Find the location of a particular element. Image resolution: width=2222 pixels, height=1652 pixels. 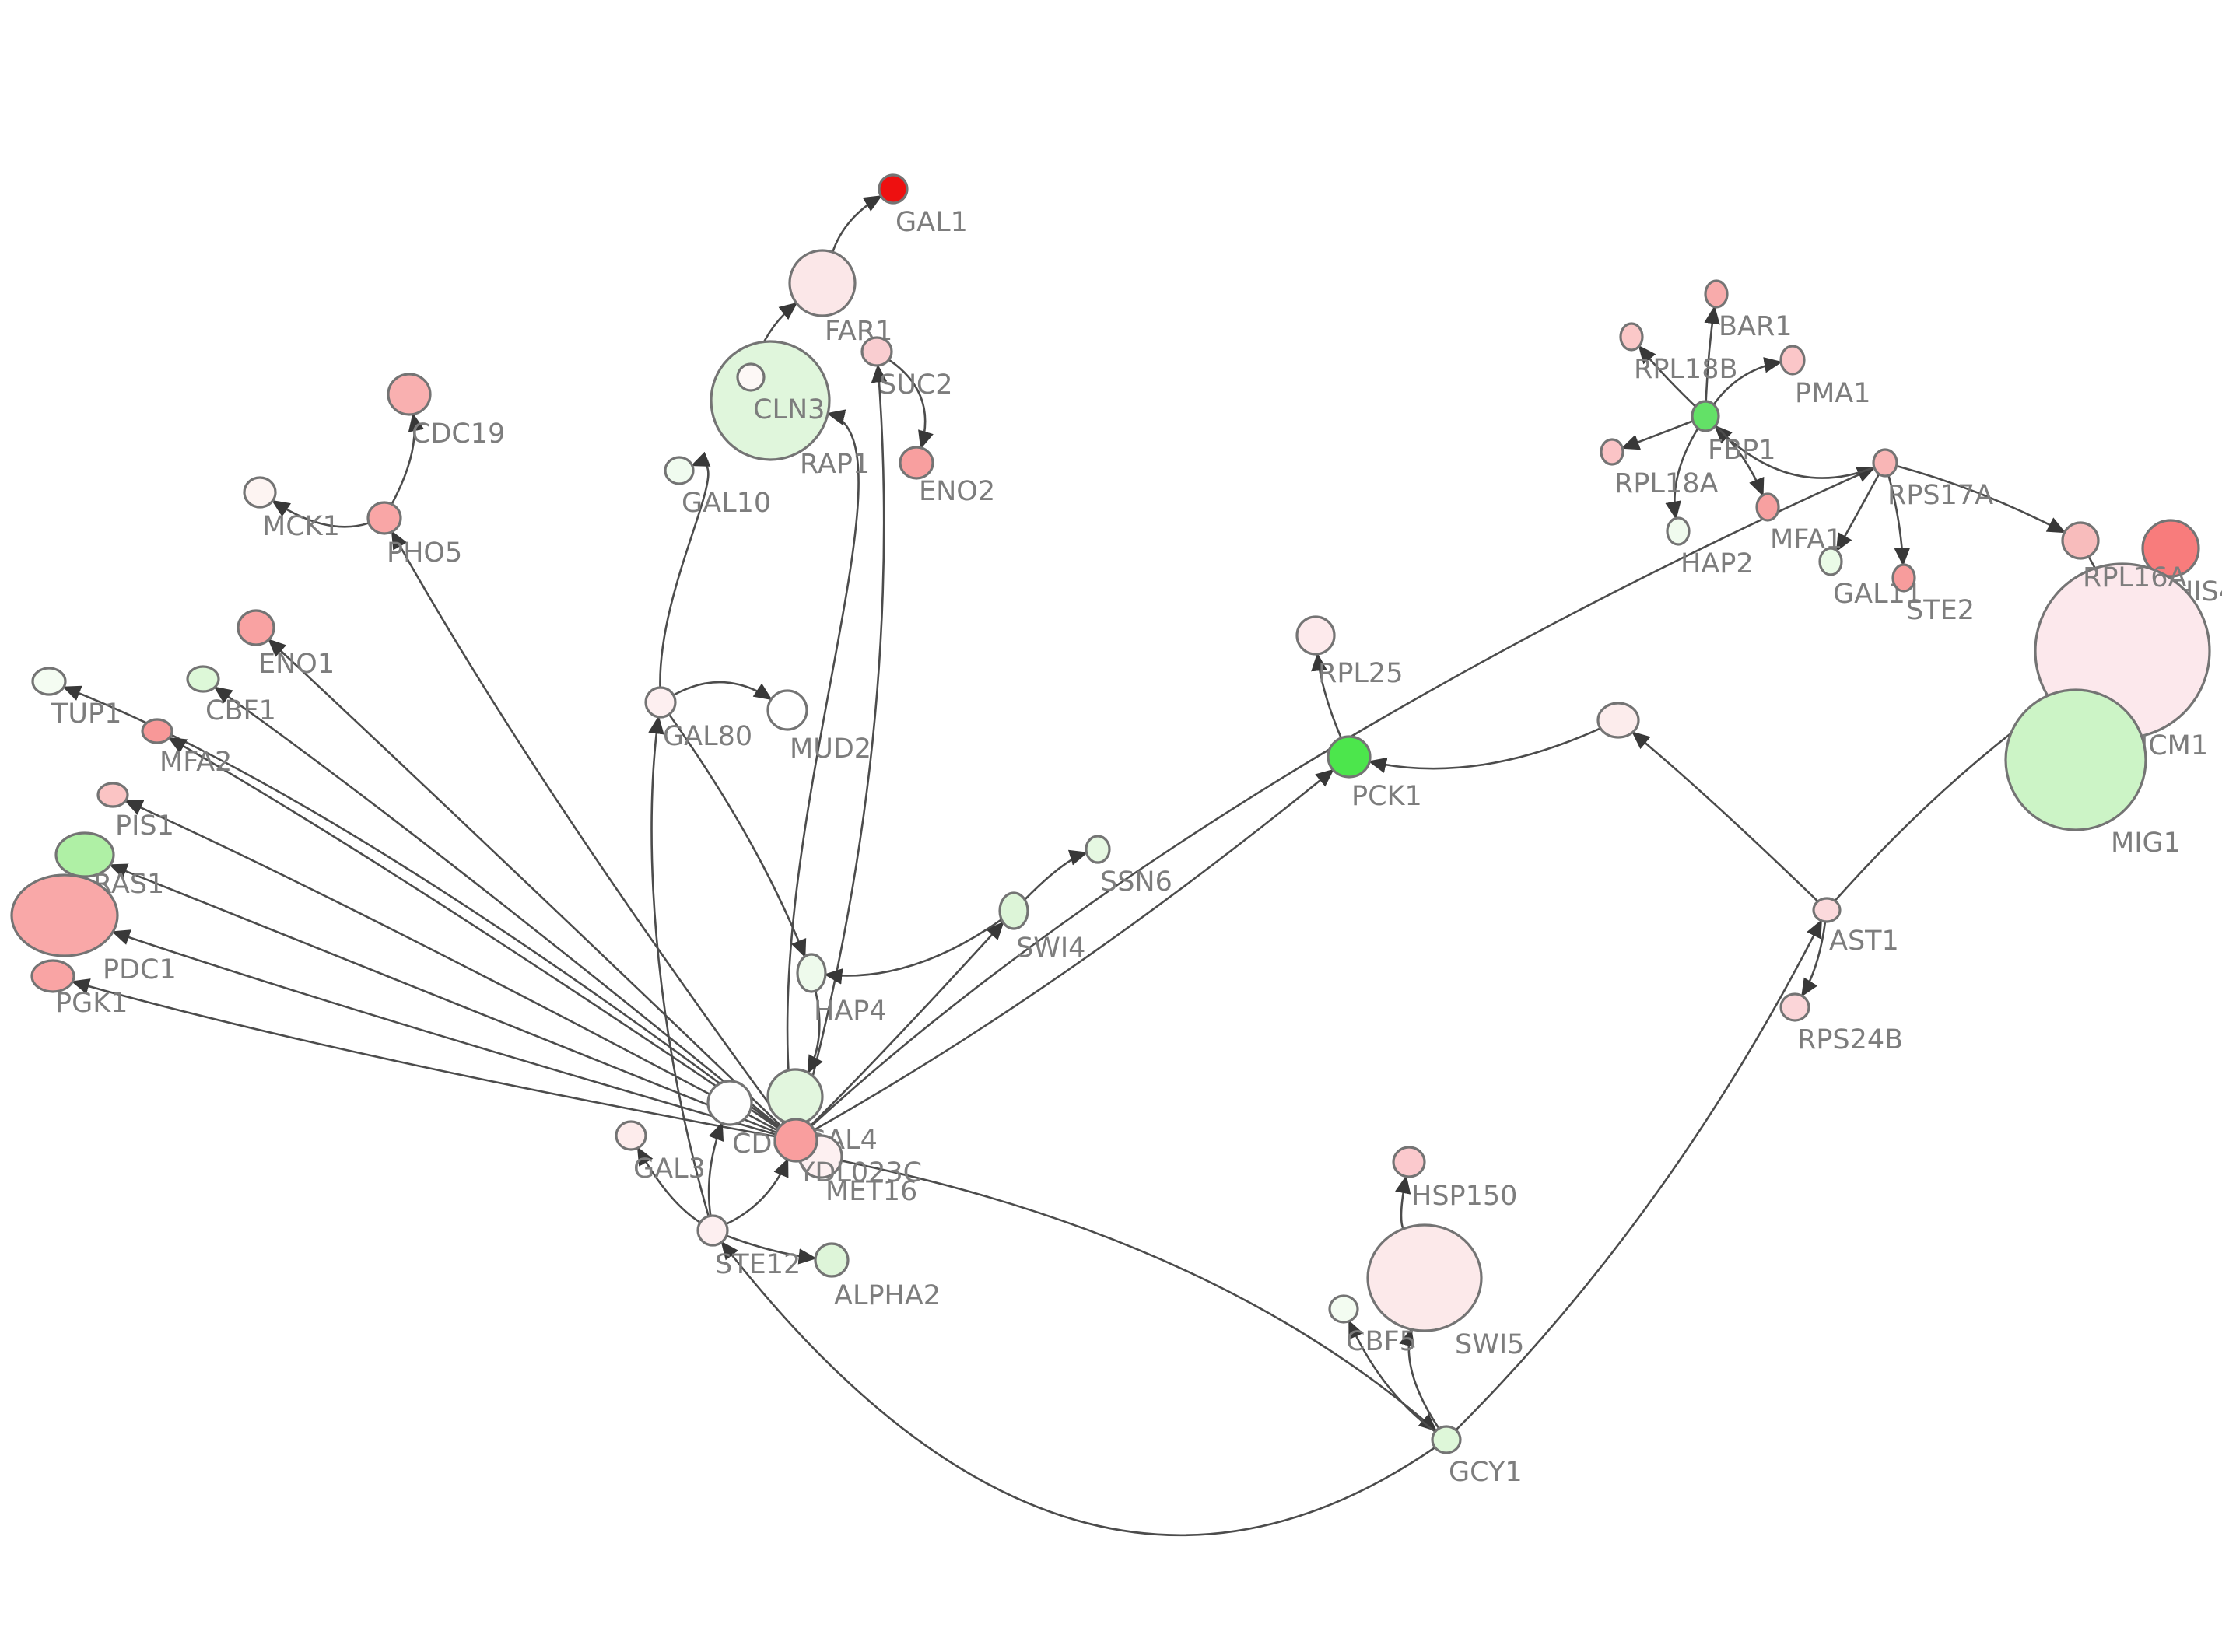

node-MCK1: MCK1 is located at coordinates (291, 509).